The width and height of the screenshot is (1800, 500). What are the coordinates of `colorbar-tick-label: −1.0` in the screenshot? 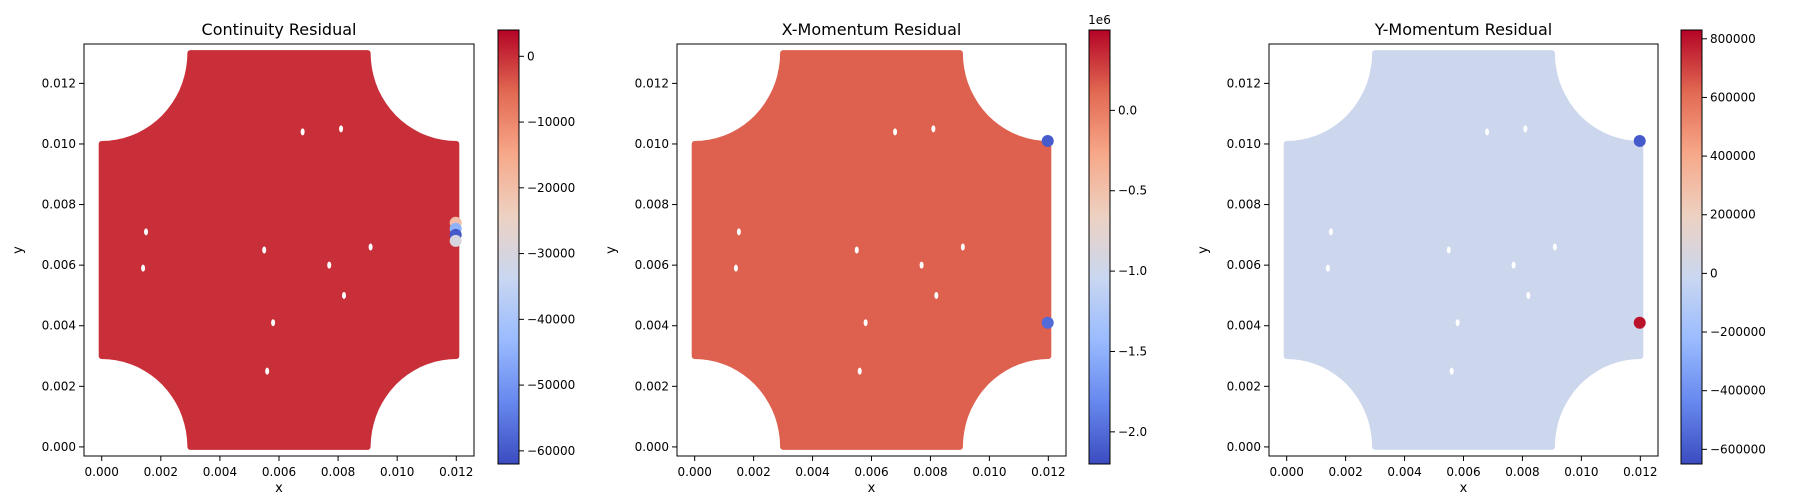 It's located at (1132, 271).